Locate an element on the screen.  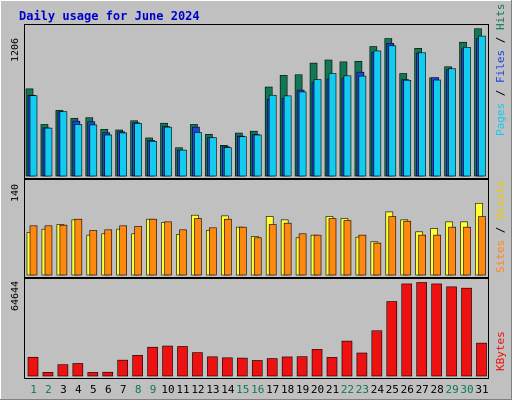
legend-hits-panel: Pages / Files / Hits is located at coordinates (500, 70).